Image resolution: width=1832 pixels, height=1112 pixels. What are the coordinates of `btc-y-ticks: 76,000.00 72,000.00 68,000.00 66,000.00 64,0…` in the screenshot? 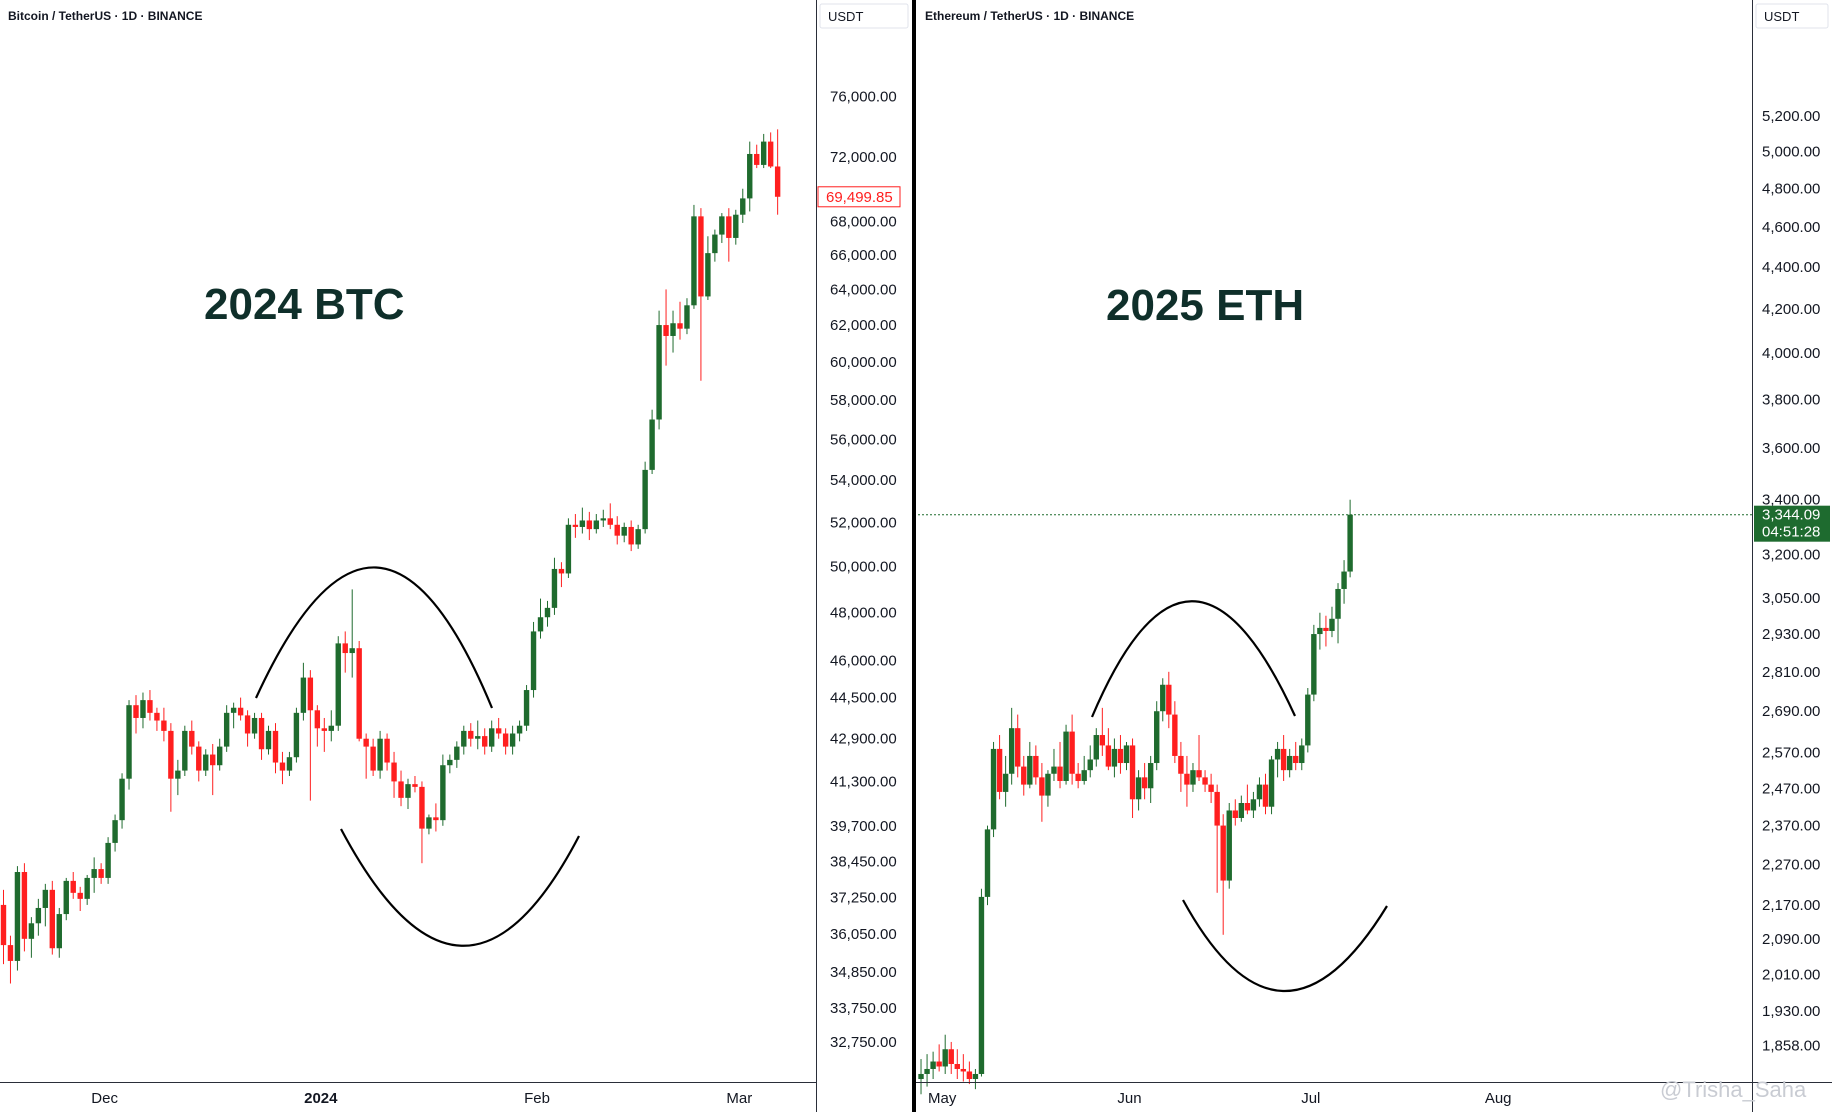 It's located at (863, 569).